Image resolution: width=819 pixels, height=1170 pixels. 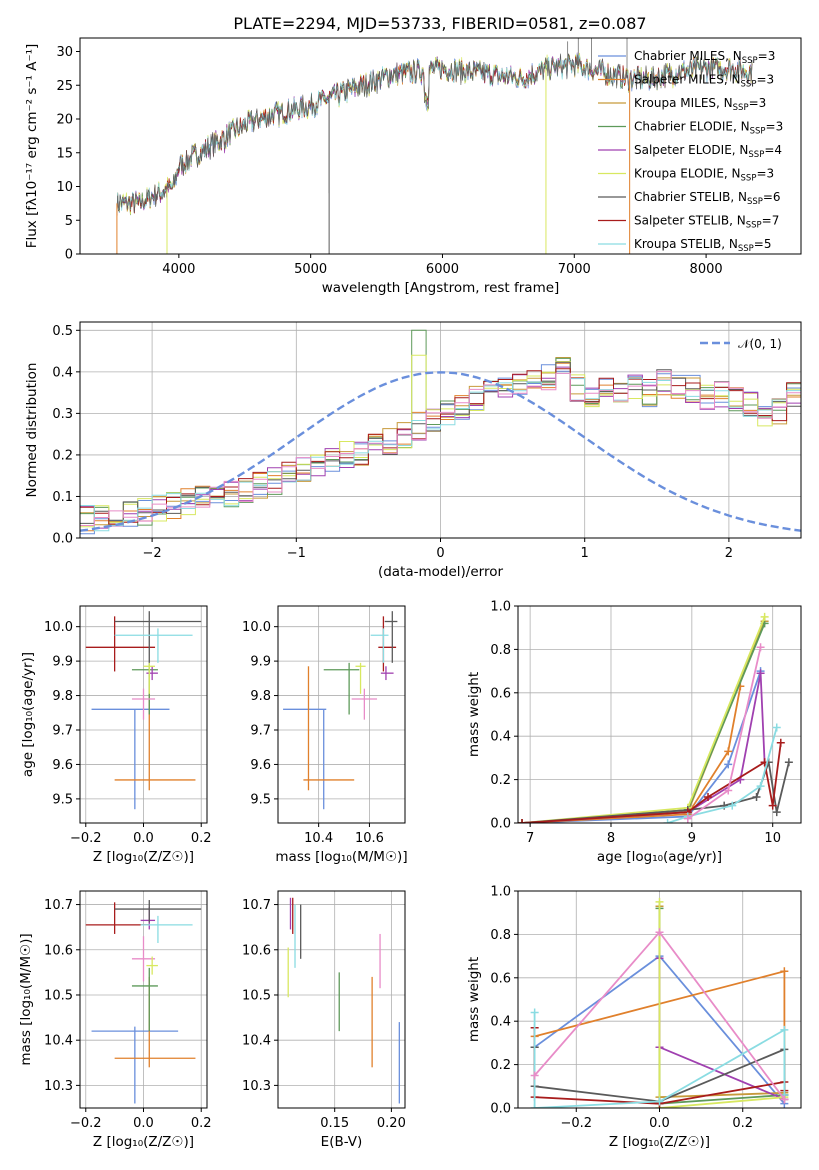 I want to click on y-tick-label: 10.3, so click(x=58, y=1086).